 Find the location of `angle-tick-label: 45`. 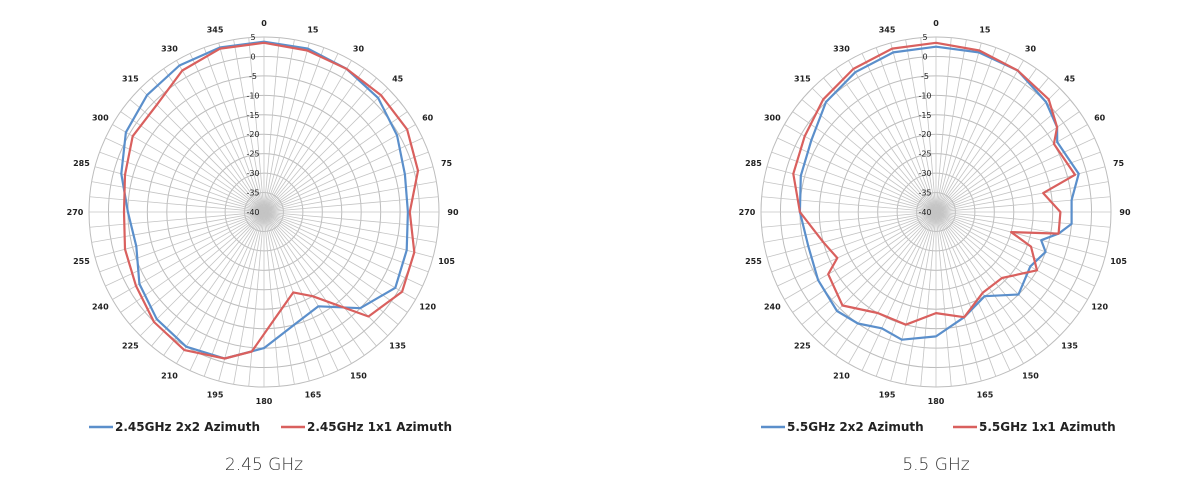

angle-tick-label: 45 is located at coordinates (1070, 78).